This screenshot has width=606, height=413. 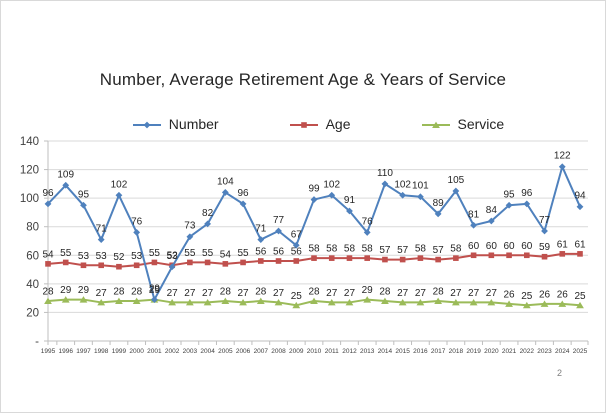 What do you see at coordinates (296, 351) in the screenshot?
I see `x-tick-label: 2009` at bounding box center [296, 351].